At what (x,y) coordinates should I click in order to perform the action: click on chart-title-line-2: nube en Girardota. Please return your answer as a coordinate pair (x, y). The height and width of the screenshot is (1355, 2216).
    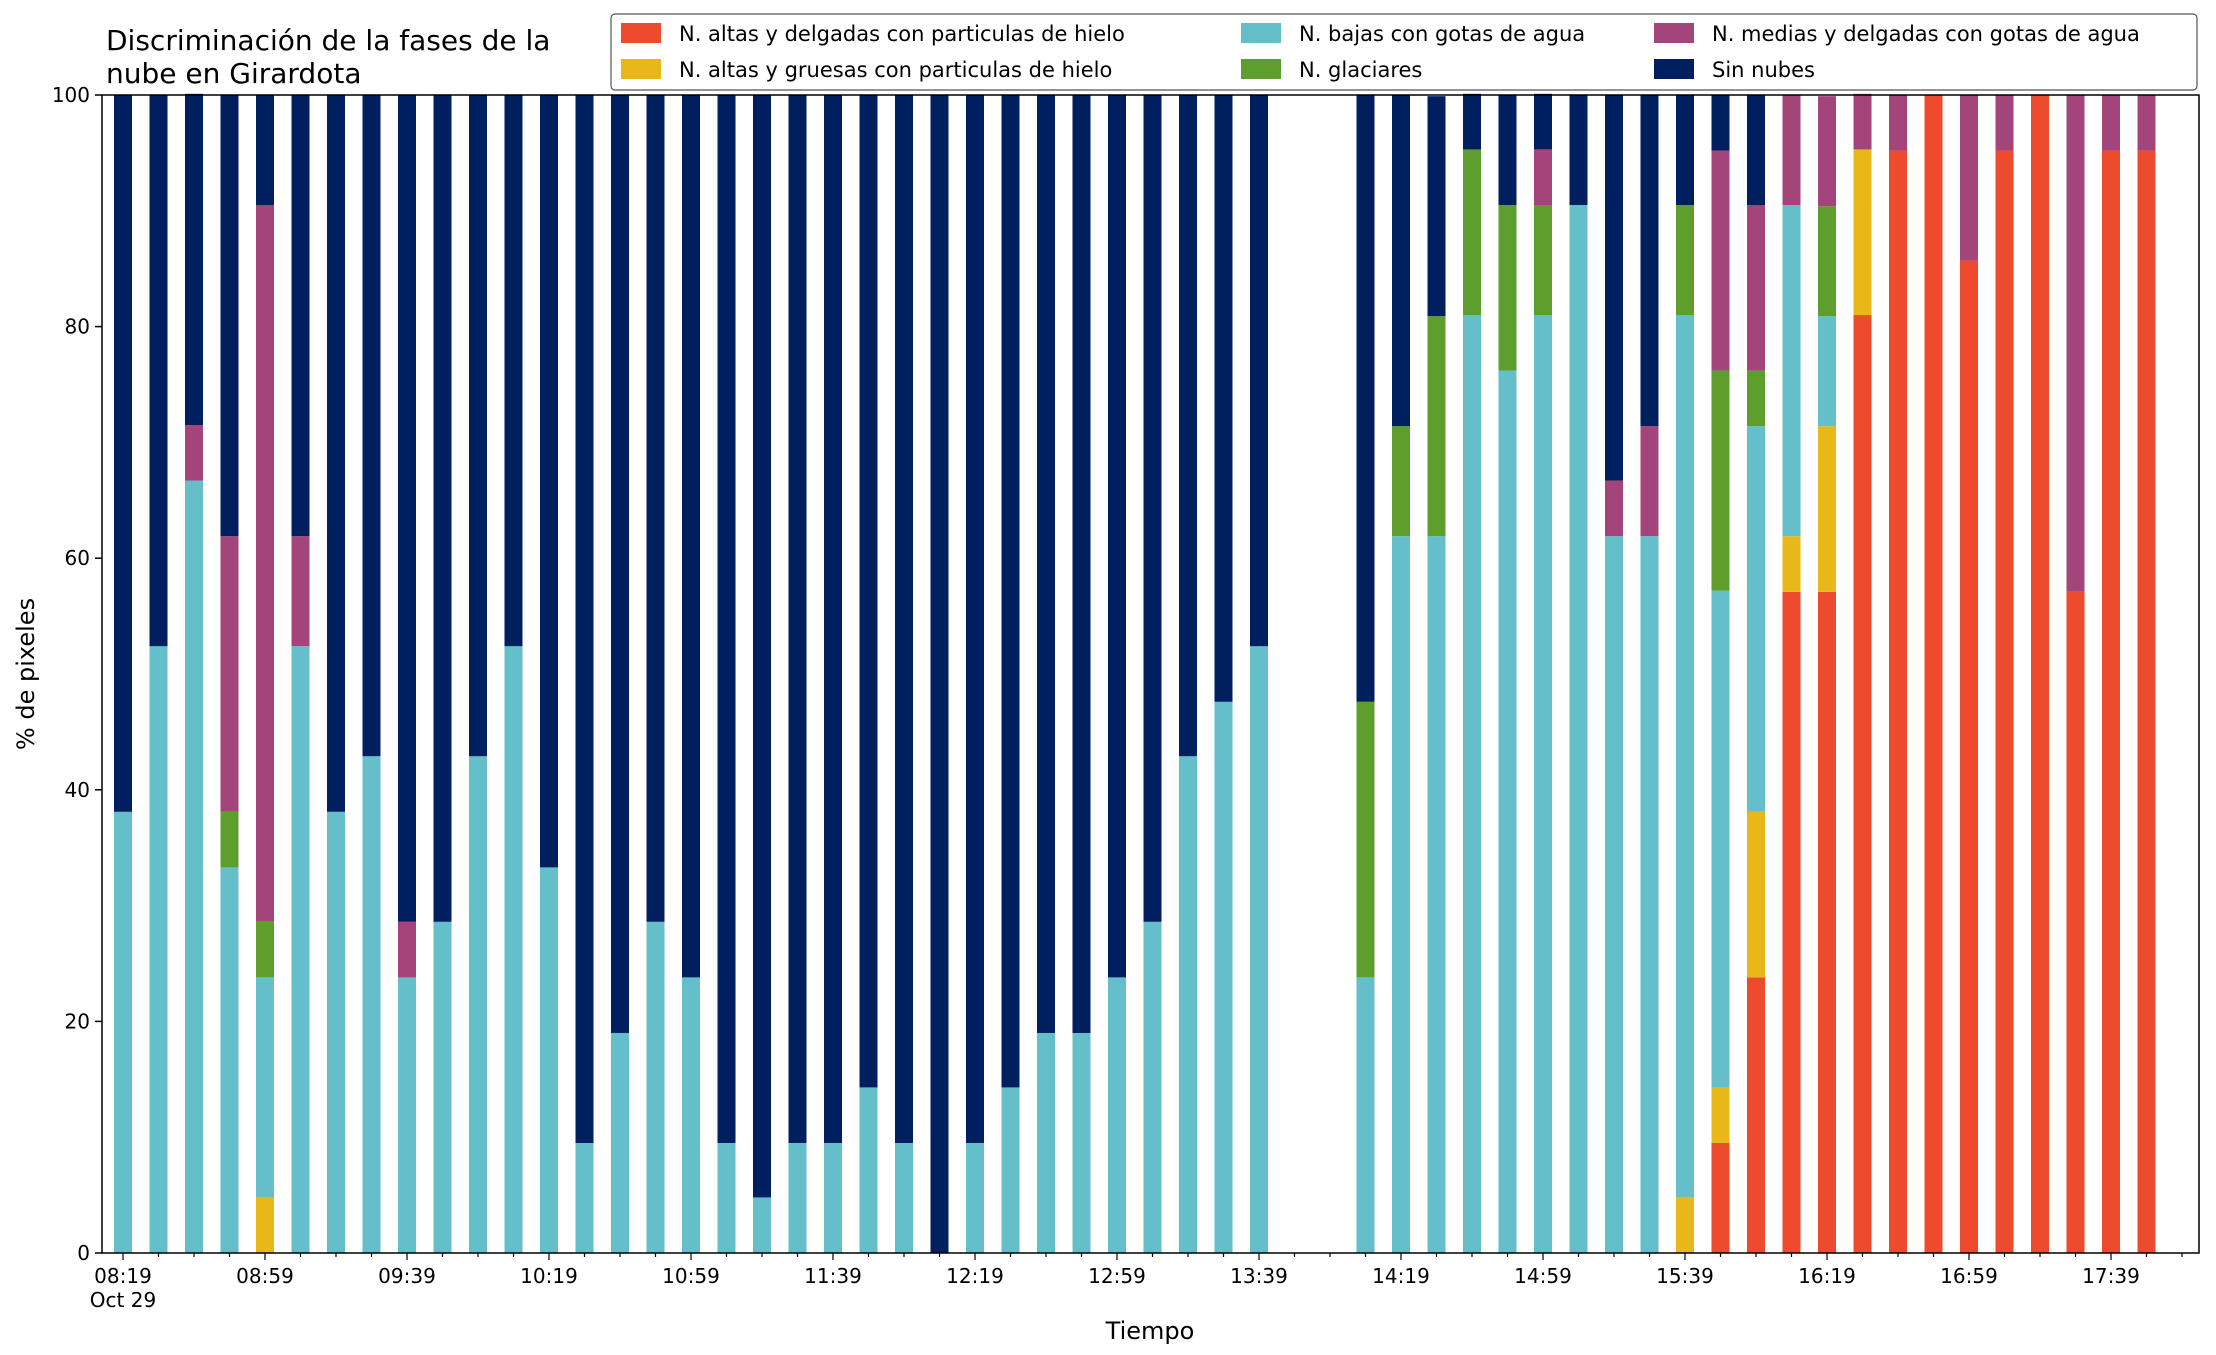
    Looking at the image, I should click on (233, 73).